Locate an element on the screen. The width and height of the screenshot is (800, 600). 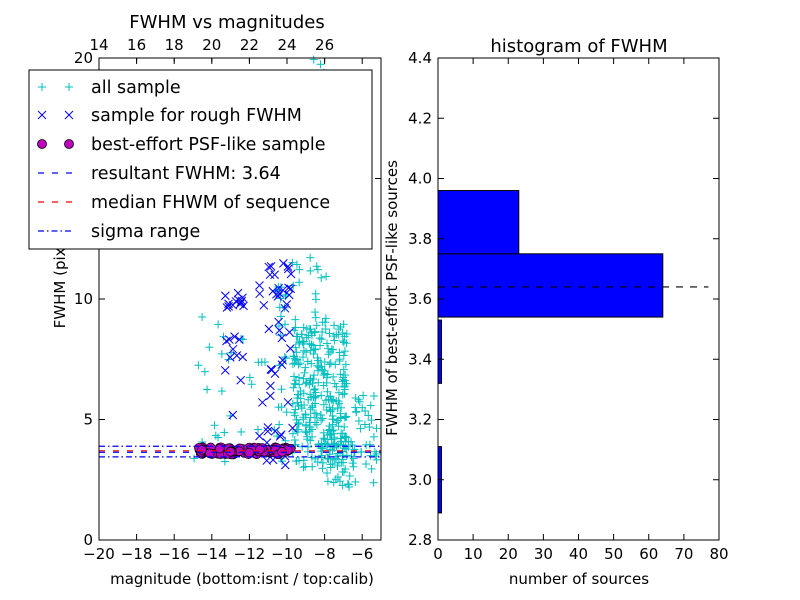
legend-label: sample for rough FWHM is located at coordinates (196, 116).